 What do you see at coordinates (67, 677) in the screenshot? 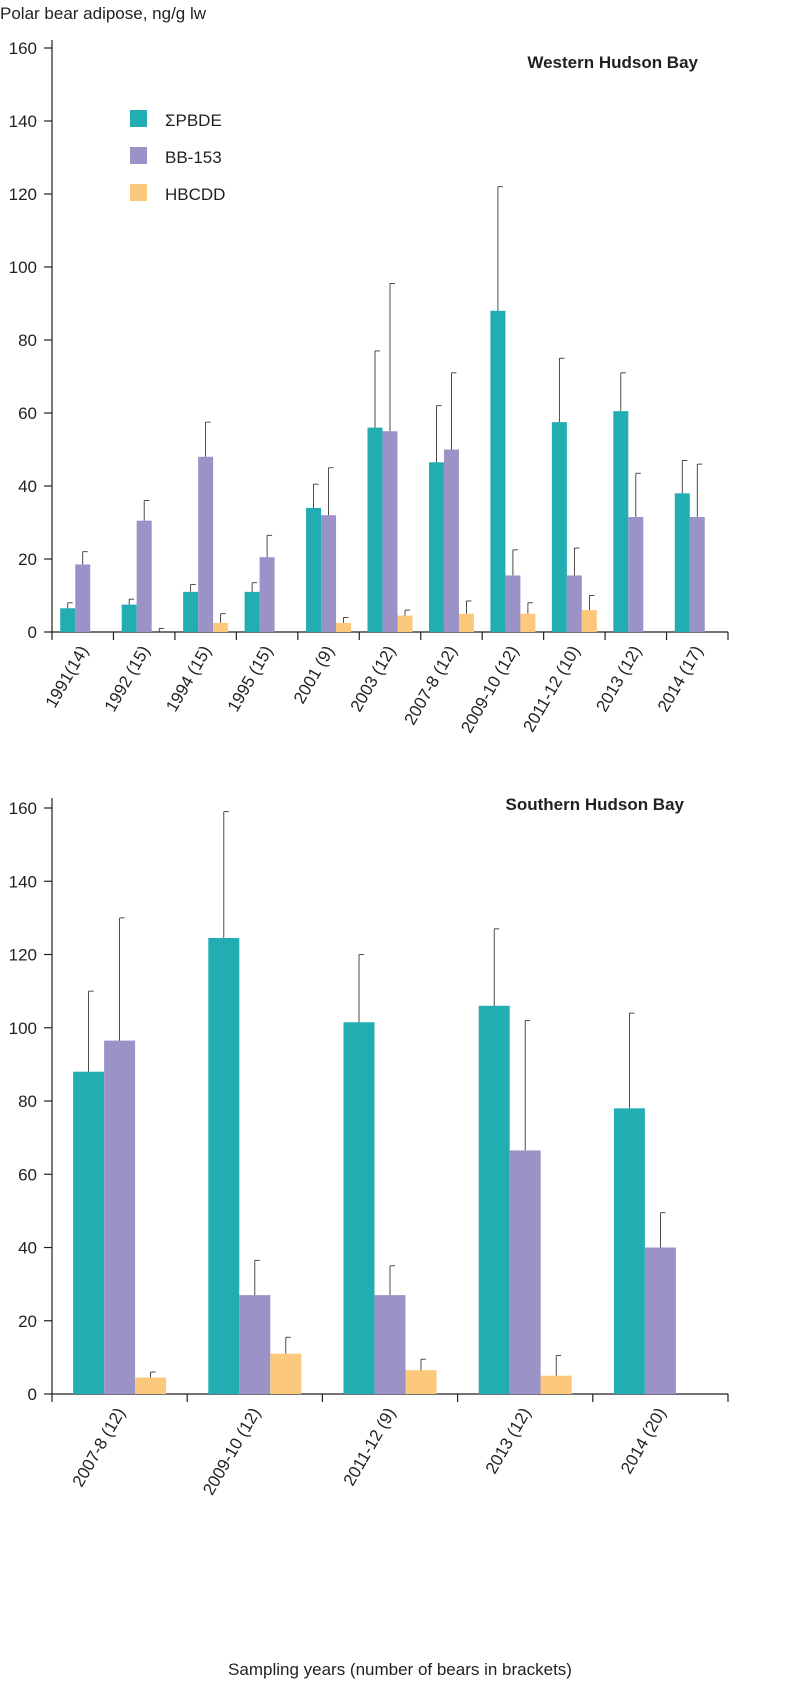
I see `x-tick-label: 1991(14)` at bounding box center [67, 677].